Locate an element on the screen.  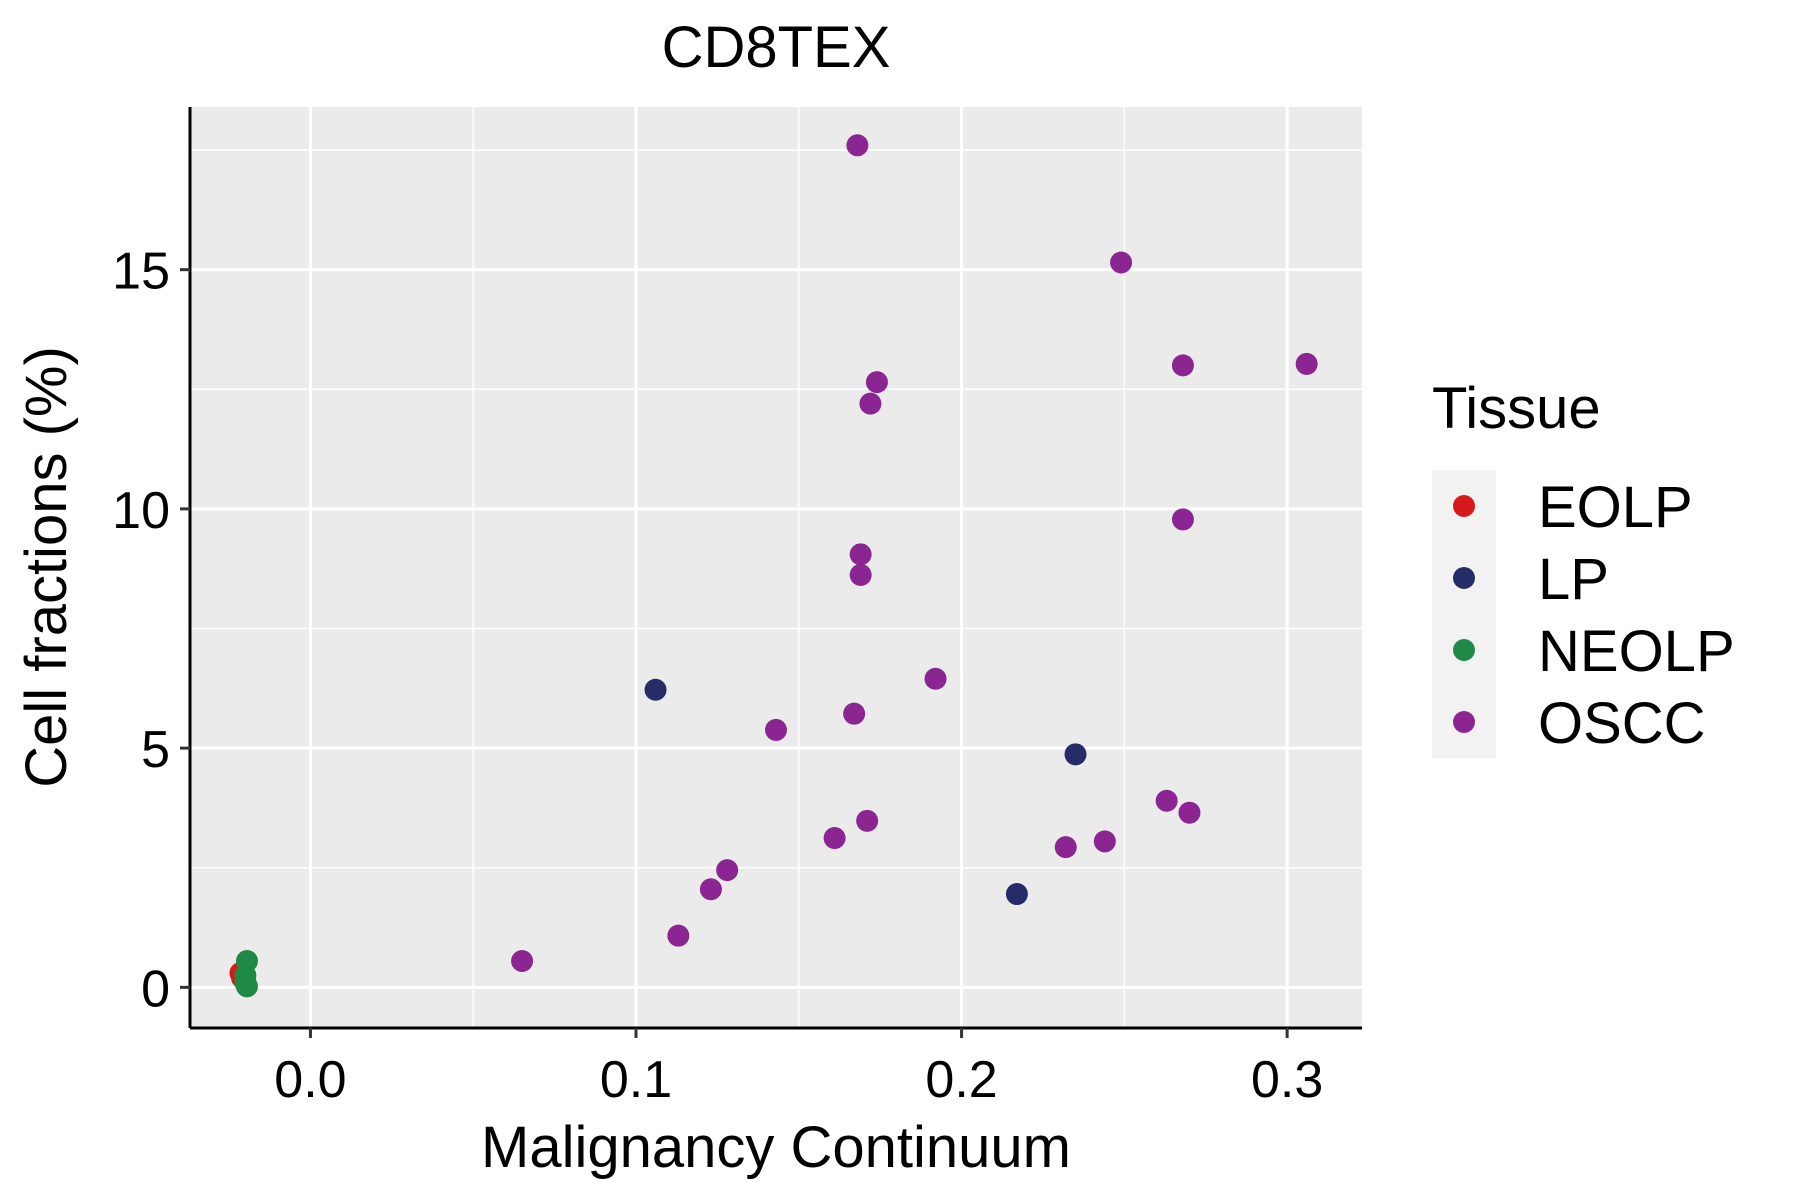
x-tick-label: 0.2 is located at coordinates (961, 1080).